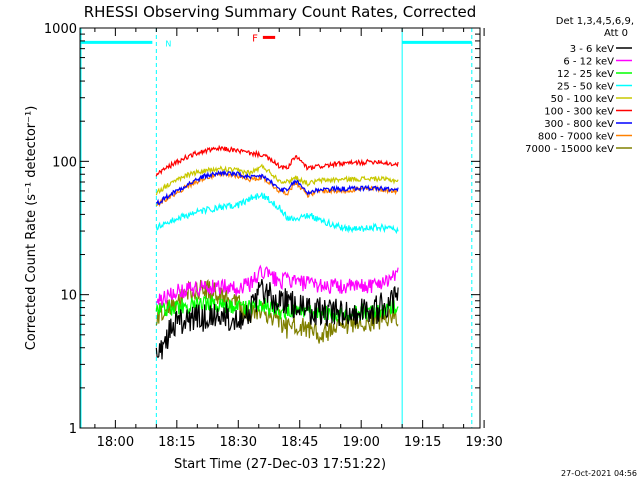  What do you see at coordinates (115, 442) in the screenshot?
I see `x-tick-label: 18:00` at bounding box center [115, 442].